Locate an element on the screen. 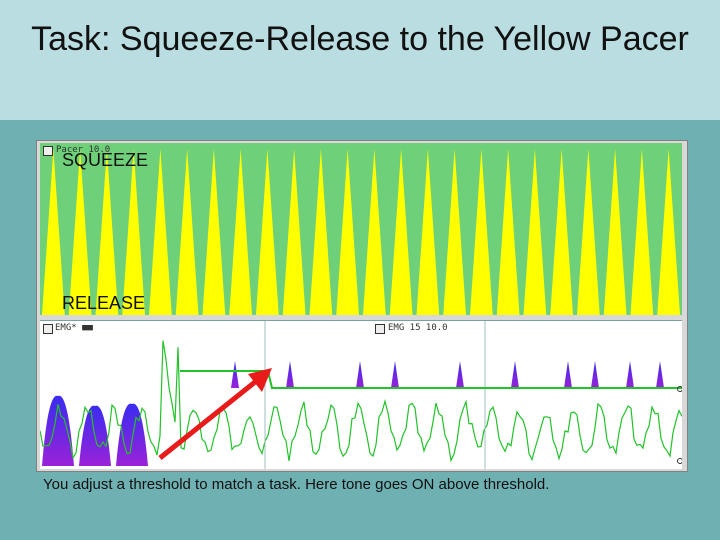 This screenshot has height=540, width=720. emg-channel2-checkbox is located at coordinates (380, 329).